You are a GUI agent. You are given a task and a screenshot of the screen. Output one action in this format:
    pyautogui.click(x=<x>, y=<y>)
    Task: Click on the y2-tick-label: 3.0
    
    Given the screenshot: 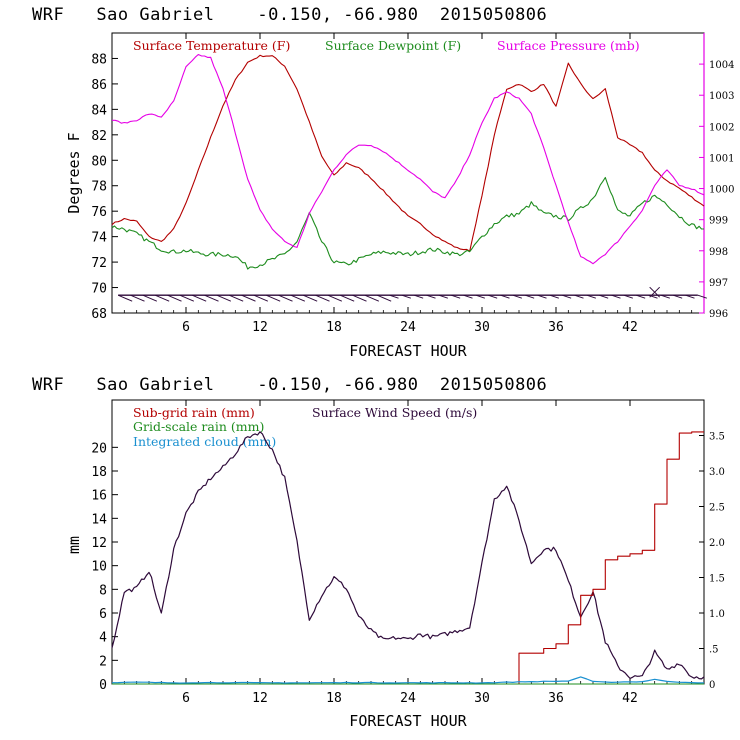 What is the action you would take?
    pyautogui.click(x=717, y=472)
    